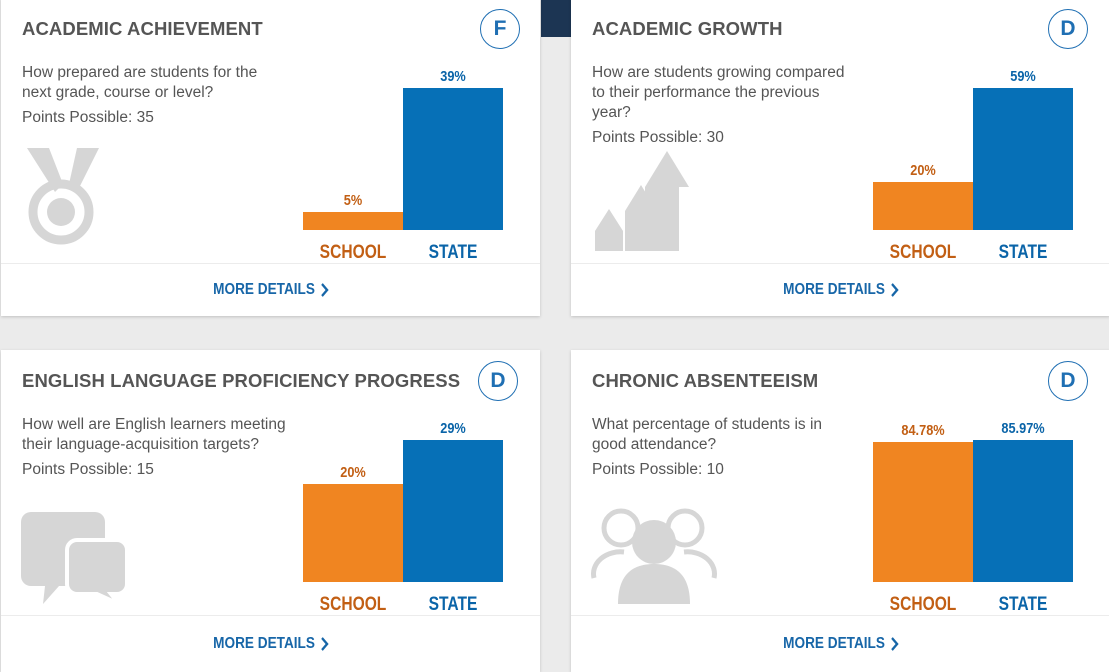  Describe the element at coordinates (1023, 428) in the screenshot. I see `state-value-label: 85.97%` at that location.